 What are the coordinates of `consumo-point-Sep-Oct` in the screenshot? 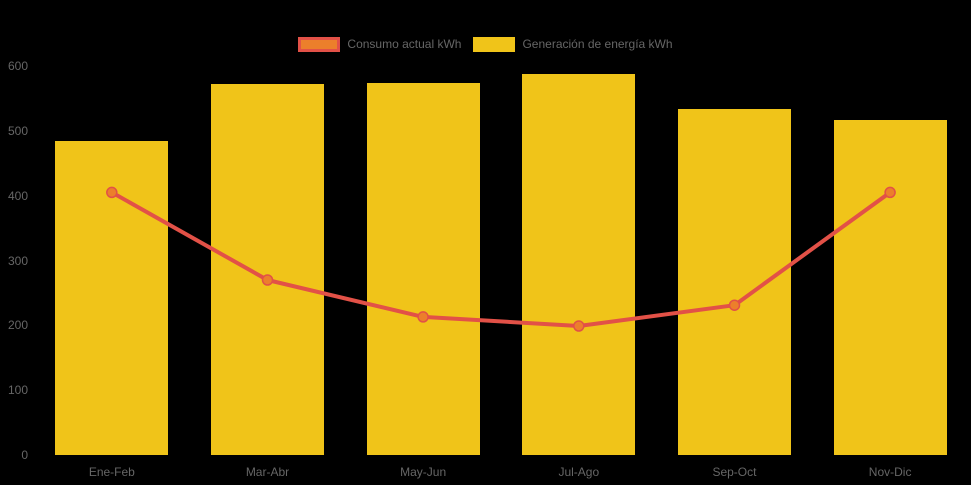 It's located at (734, 305).